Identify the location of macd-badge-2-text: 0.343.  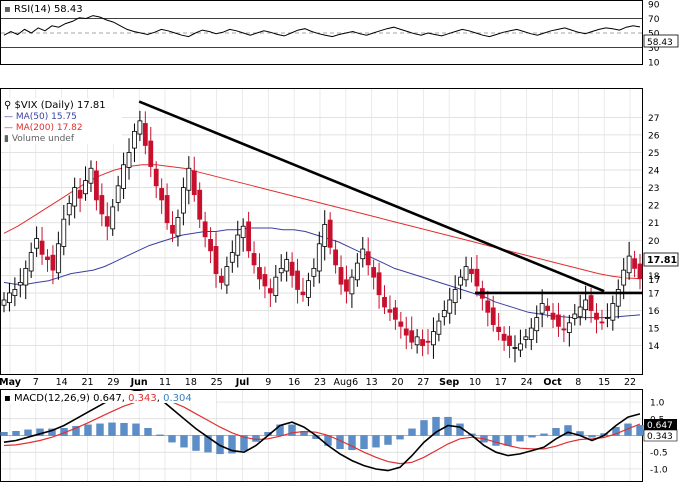
(660, 437).